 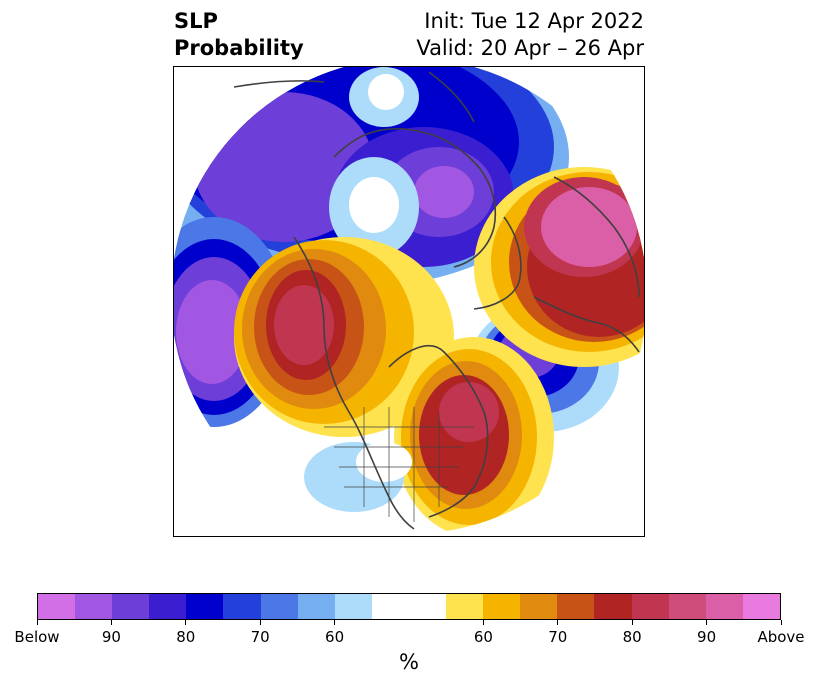 What do you see at coordinates (358, 477) in the screenshot?
I see `below-normal-us-plains` at bounding box center [358, 477].